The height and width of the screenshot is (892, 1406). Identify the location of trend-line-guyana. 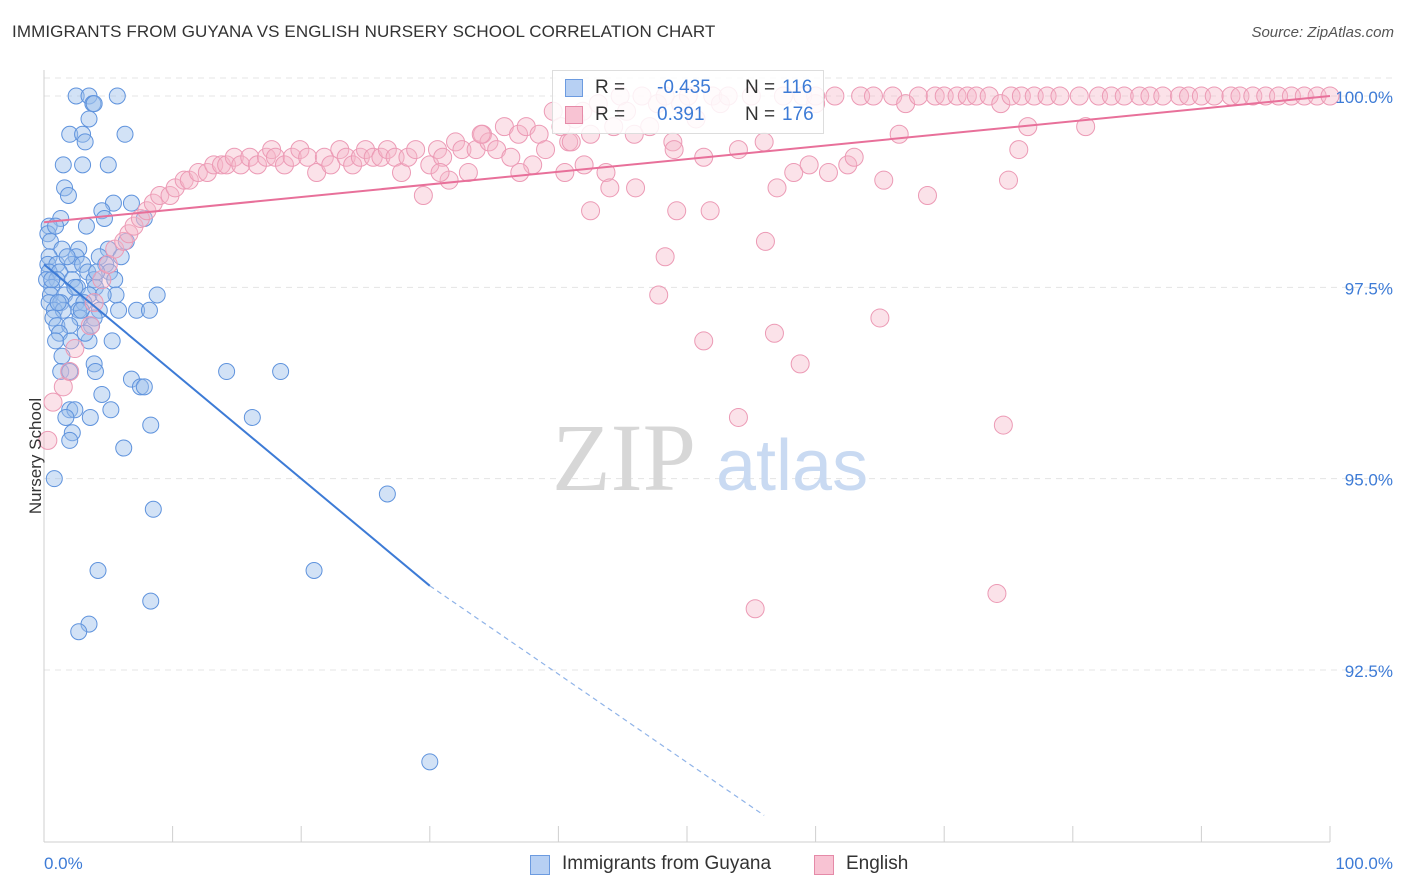
(237, 425).